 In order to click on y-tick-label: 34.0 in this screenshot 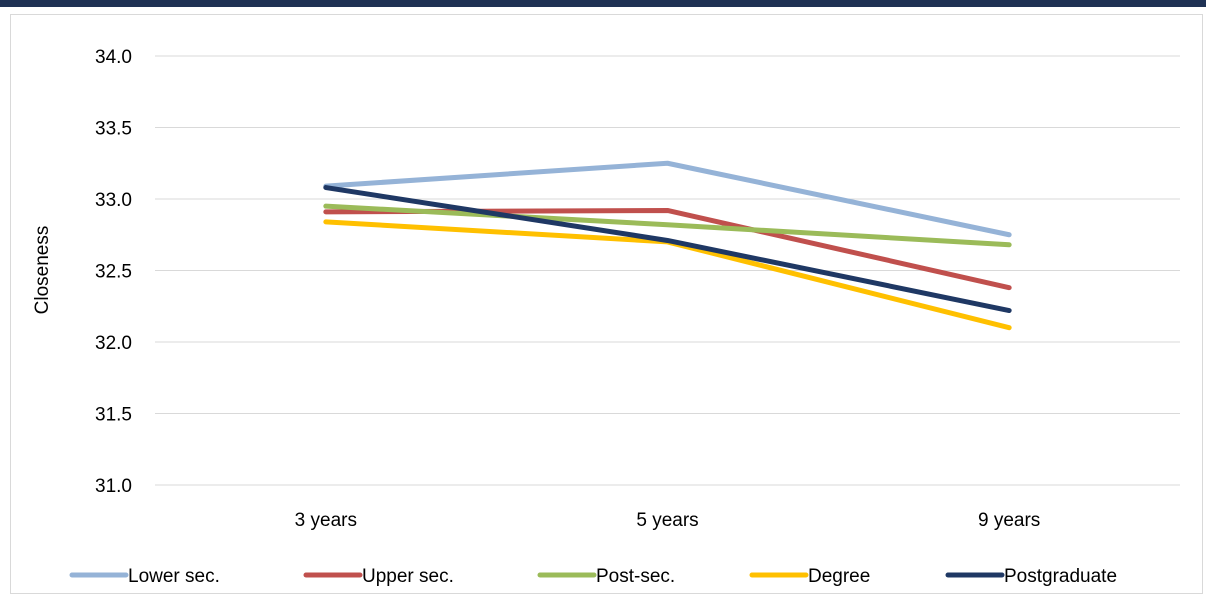, I will do `click(113, 57)`.